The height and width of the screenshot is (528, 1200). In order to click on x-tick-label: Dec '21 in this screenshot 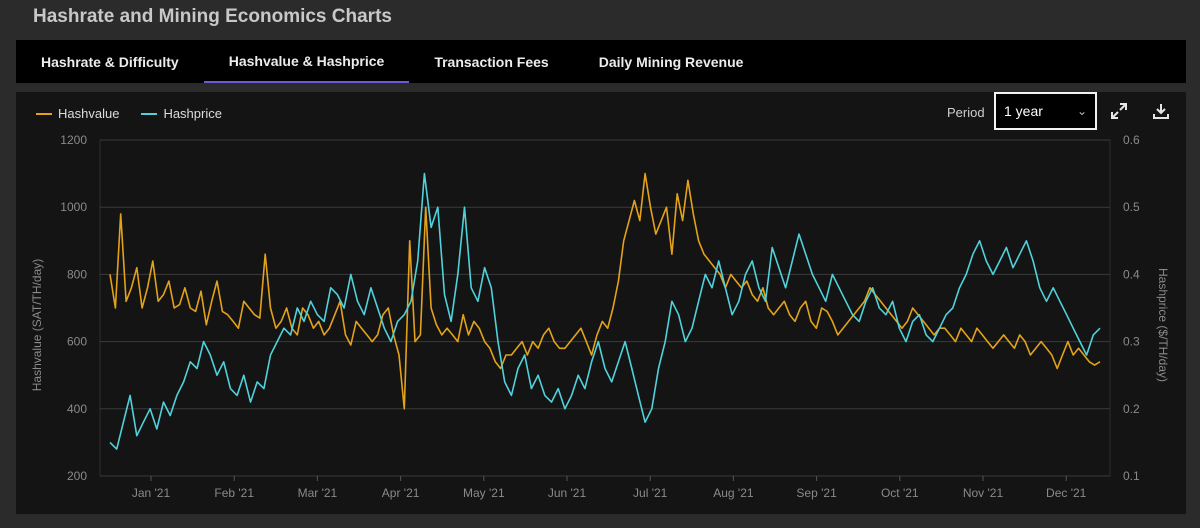, I will do `click(1066, 493)`.